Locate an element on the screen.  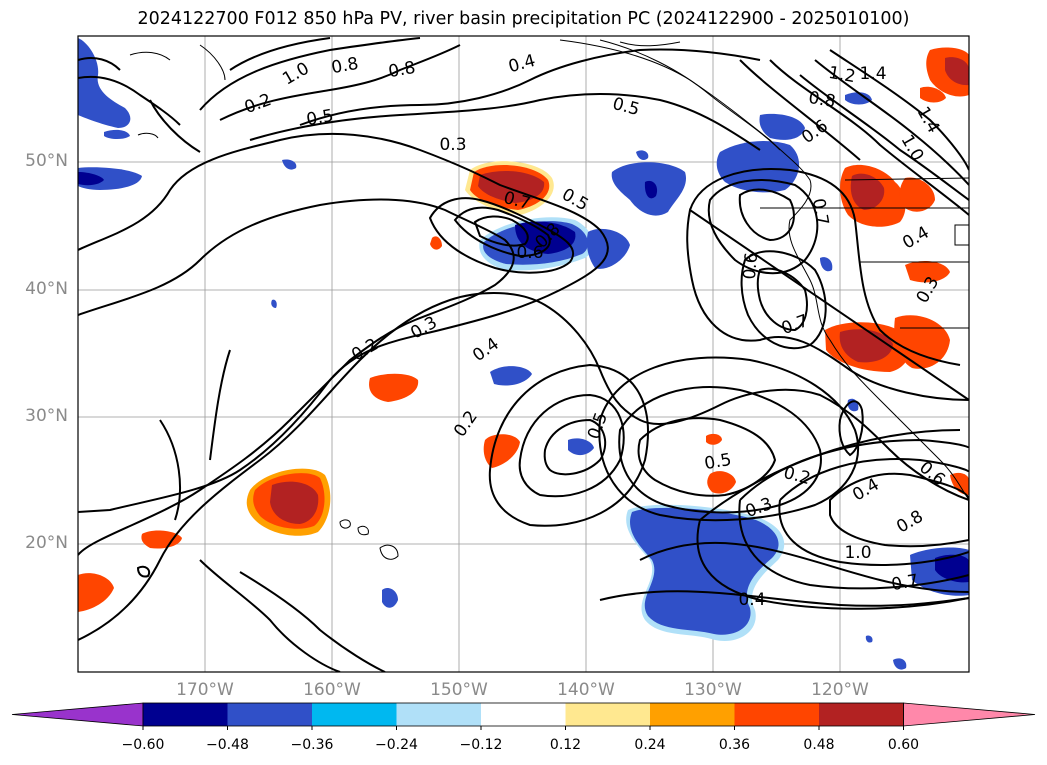
colorbar is located at coordinates (523, 716).